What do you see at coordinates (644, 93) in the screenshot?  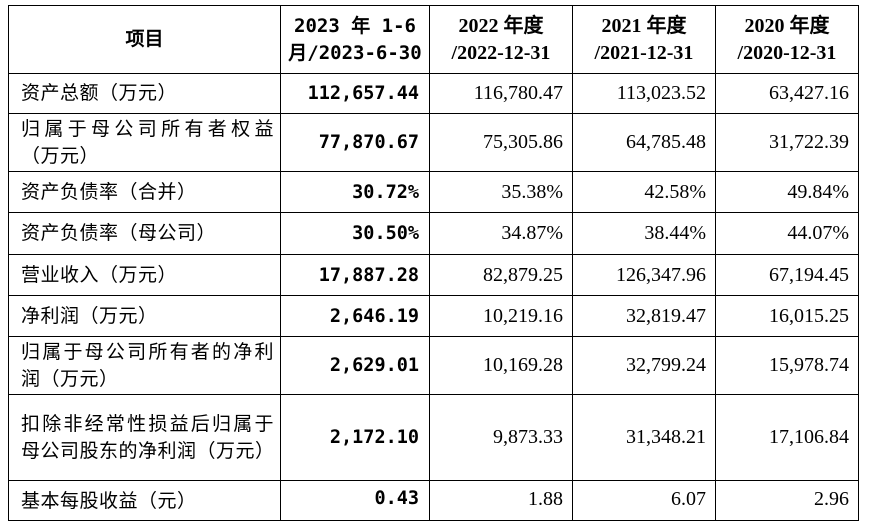 I see `cell-2021: 113,023.52` at bounding box center [644, 93].